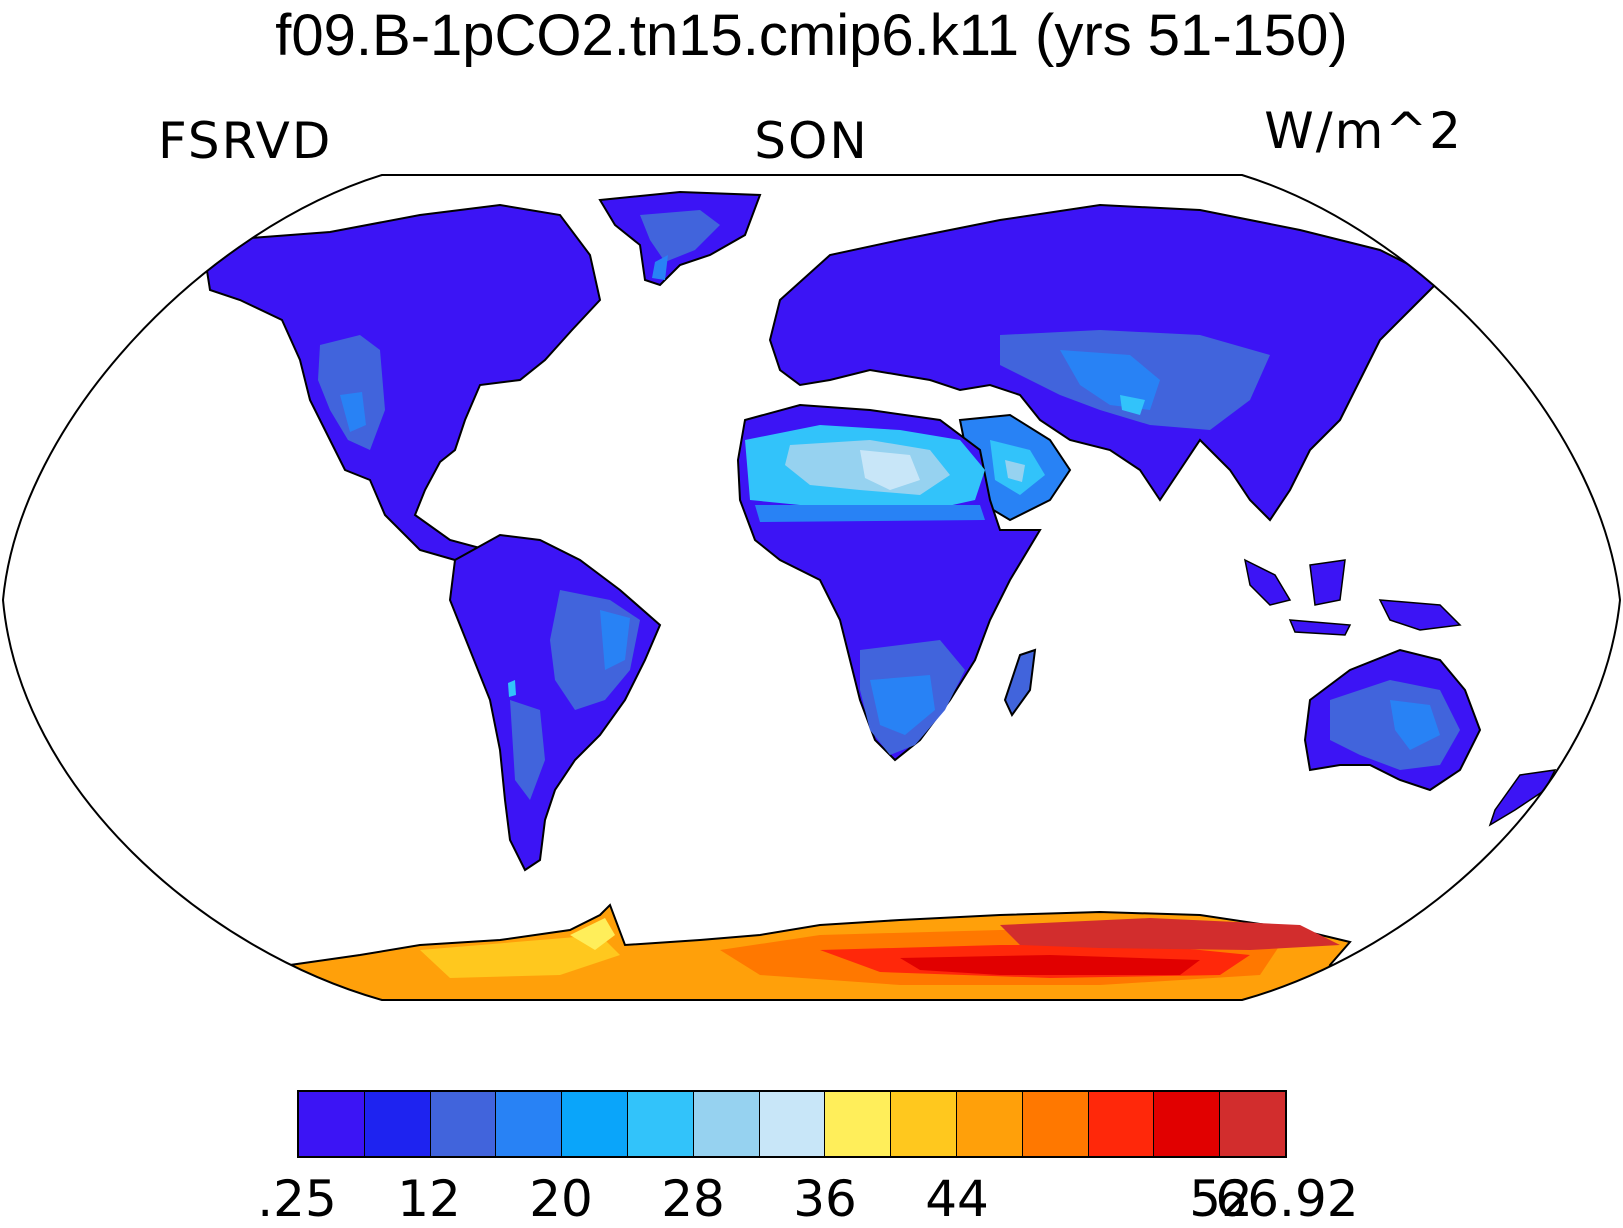  I want to click on colorbar-tick-label: 28, so click(693, 1199).